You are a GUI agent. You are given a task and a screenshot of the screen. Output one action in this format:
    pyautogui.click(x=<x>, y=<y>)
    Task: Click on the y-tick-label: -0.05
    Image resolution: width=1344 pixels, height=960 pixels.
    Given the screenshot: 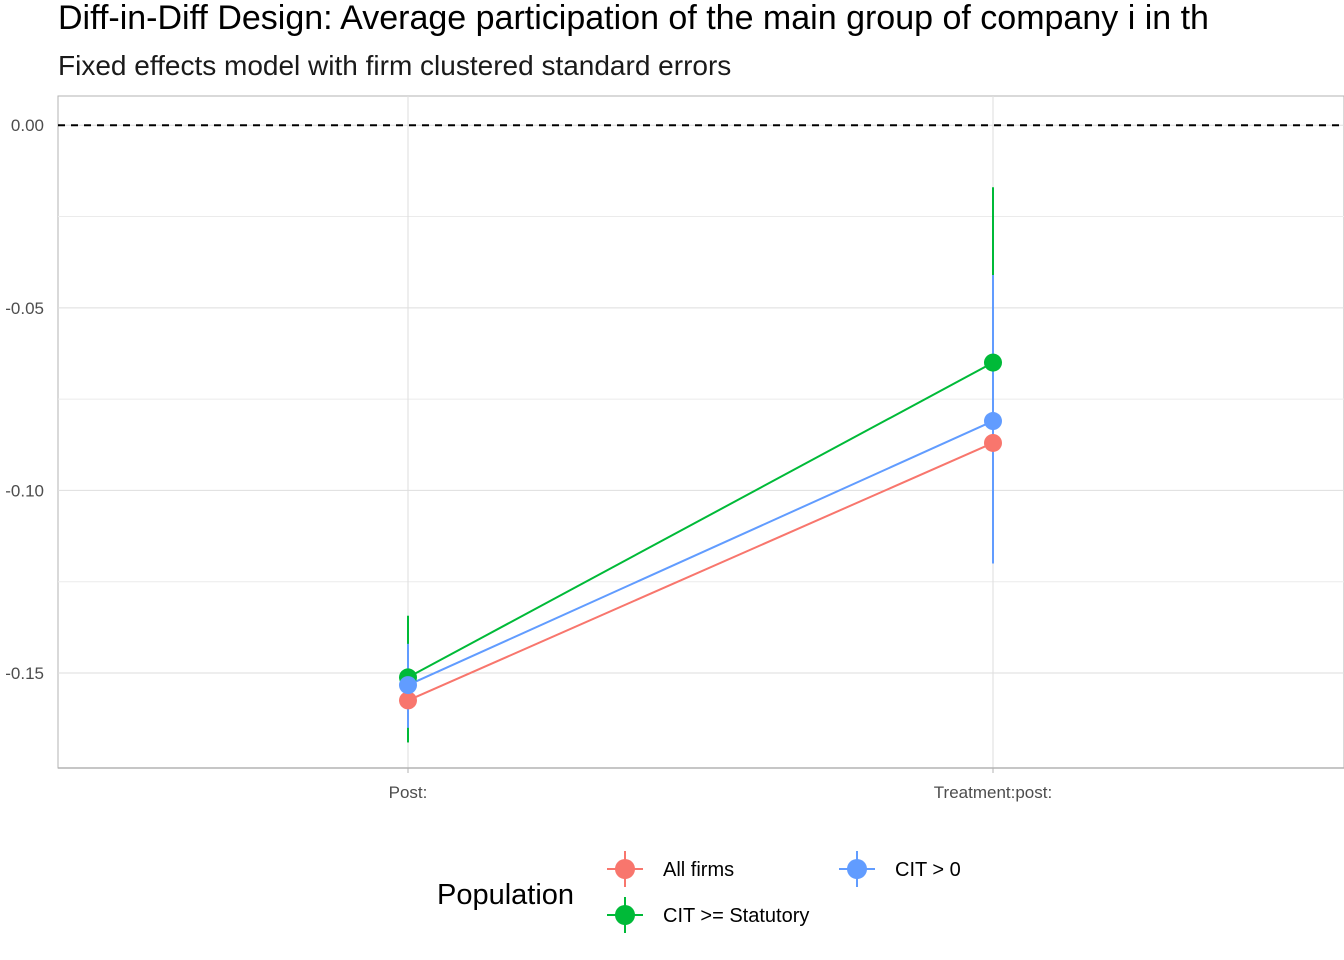 What is the action you would take?
    pyautogui.click(x=24, y=308)
    